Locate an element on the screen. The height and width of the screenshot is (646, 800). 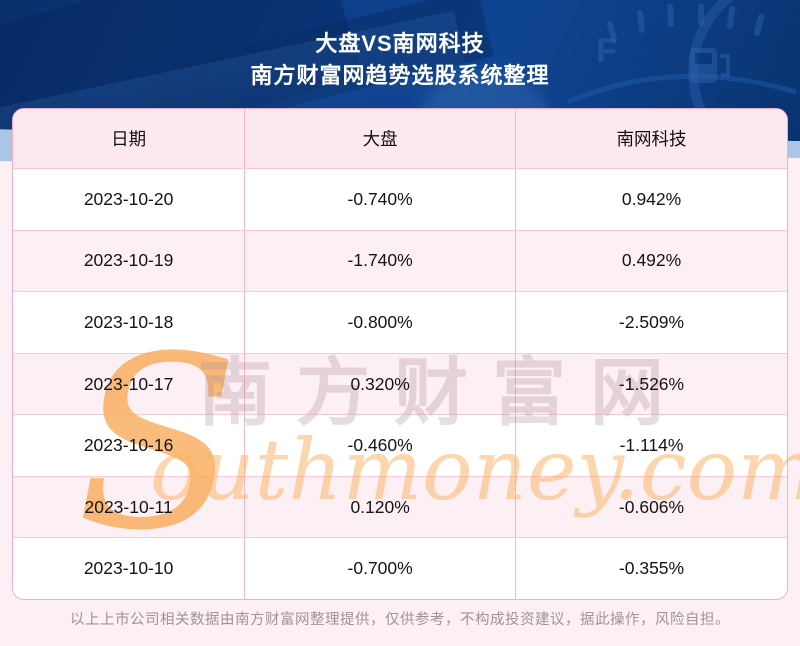
cell-value: -0.355% is located at coordinates (651, 568).